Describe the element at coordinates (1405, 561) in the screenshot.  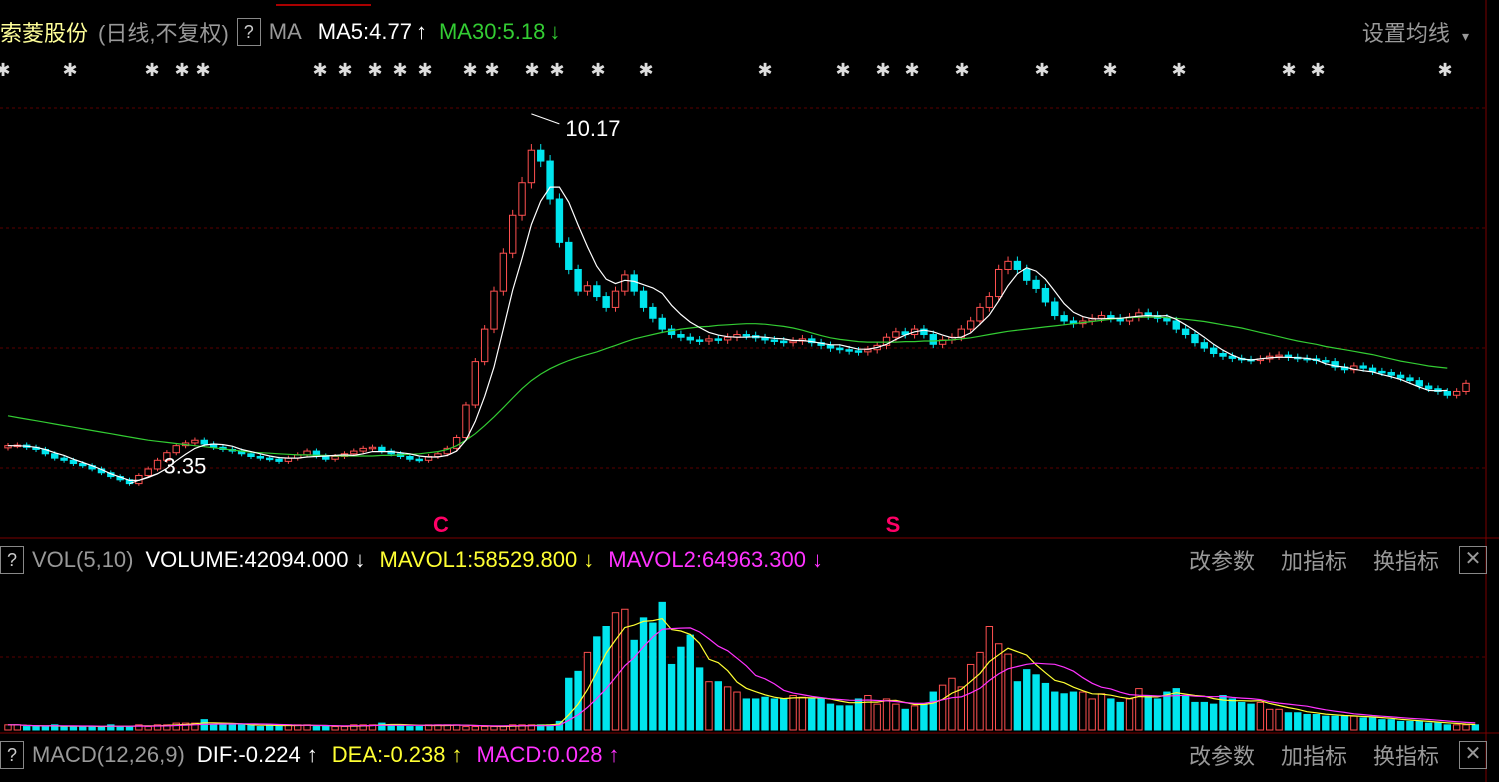
I see `vol-switch-indicator-button: 换指标` at that location.